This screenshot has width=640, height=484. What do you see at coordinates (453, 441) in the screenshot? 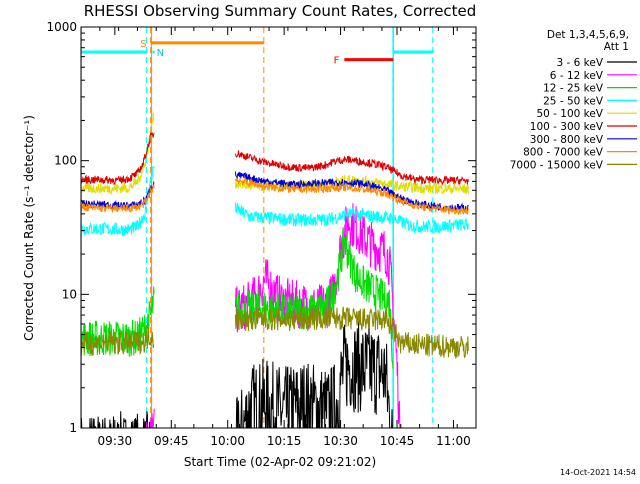
I see `x-tick-label-6: 11:00` at bounding box center [453, 441].